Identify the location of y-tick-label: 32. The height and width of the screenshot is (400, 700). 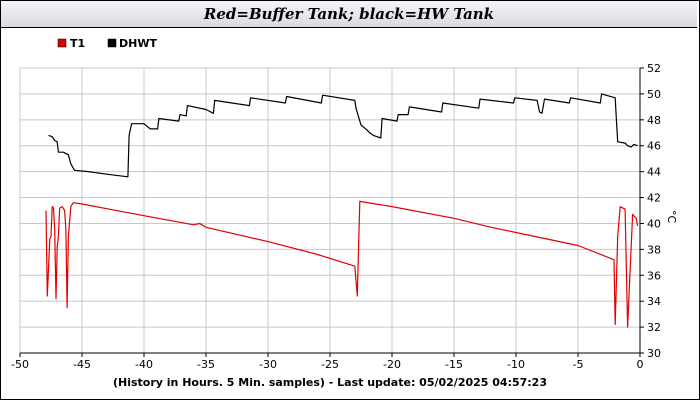
(654, 327).